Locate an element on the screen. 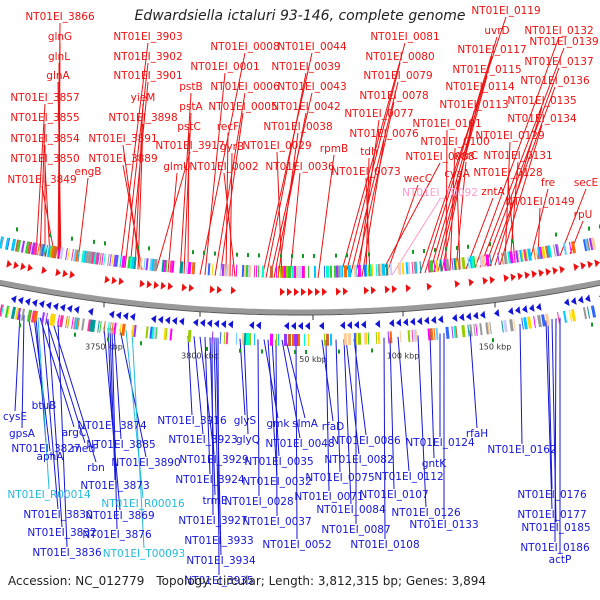  bottom-gene-label: NT01EI_3916 is located at coordinates (192, 421).